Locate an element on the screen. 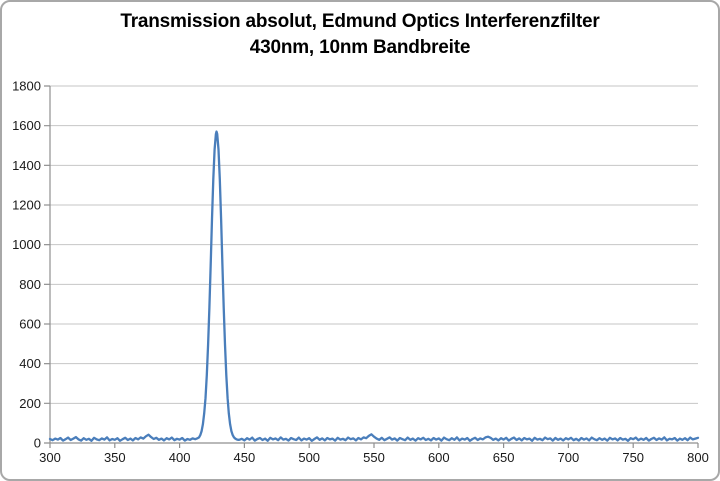  y-tick-label-1200: 1200 is located at coordinates (26, 205).